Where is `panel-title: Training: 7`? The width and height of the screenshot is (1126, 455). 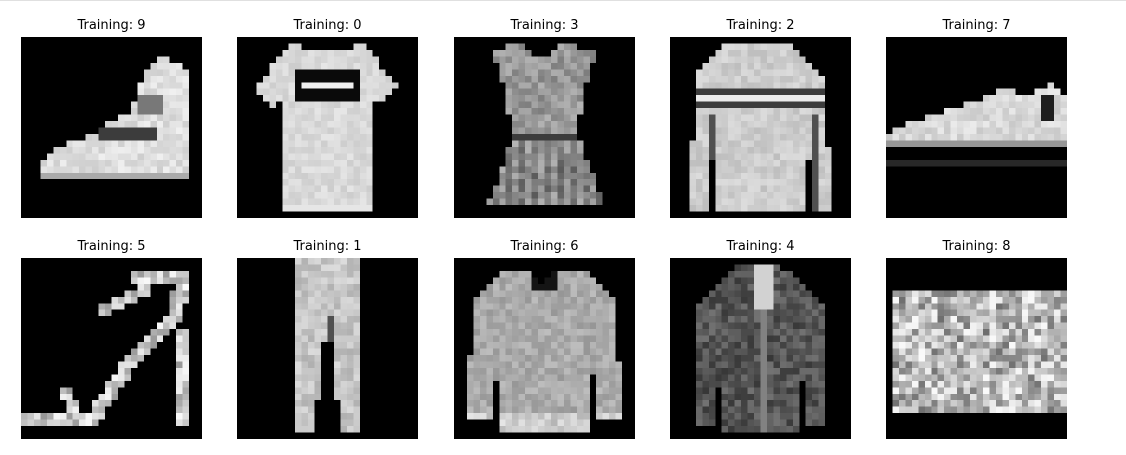
panel-title: Training: 7 is located at coordinates (976, 25).